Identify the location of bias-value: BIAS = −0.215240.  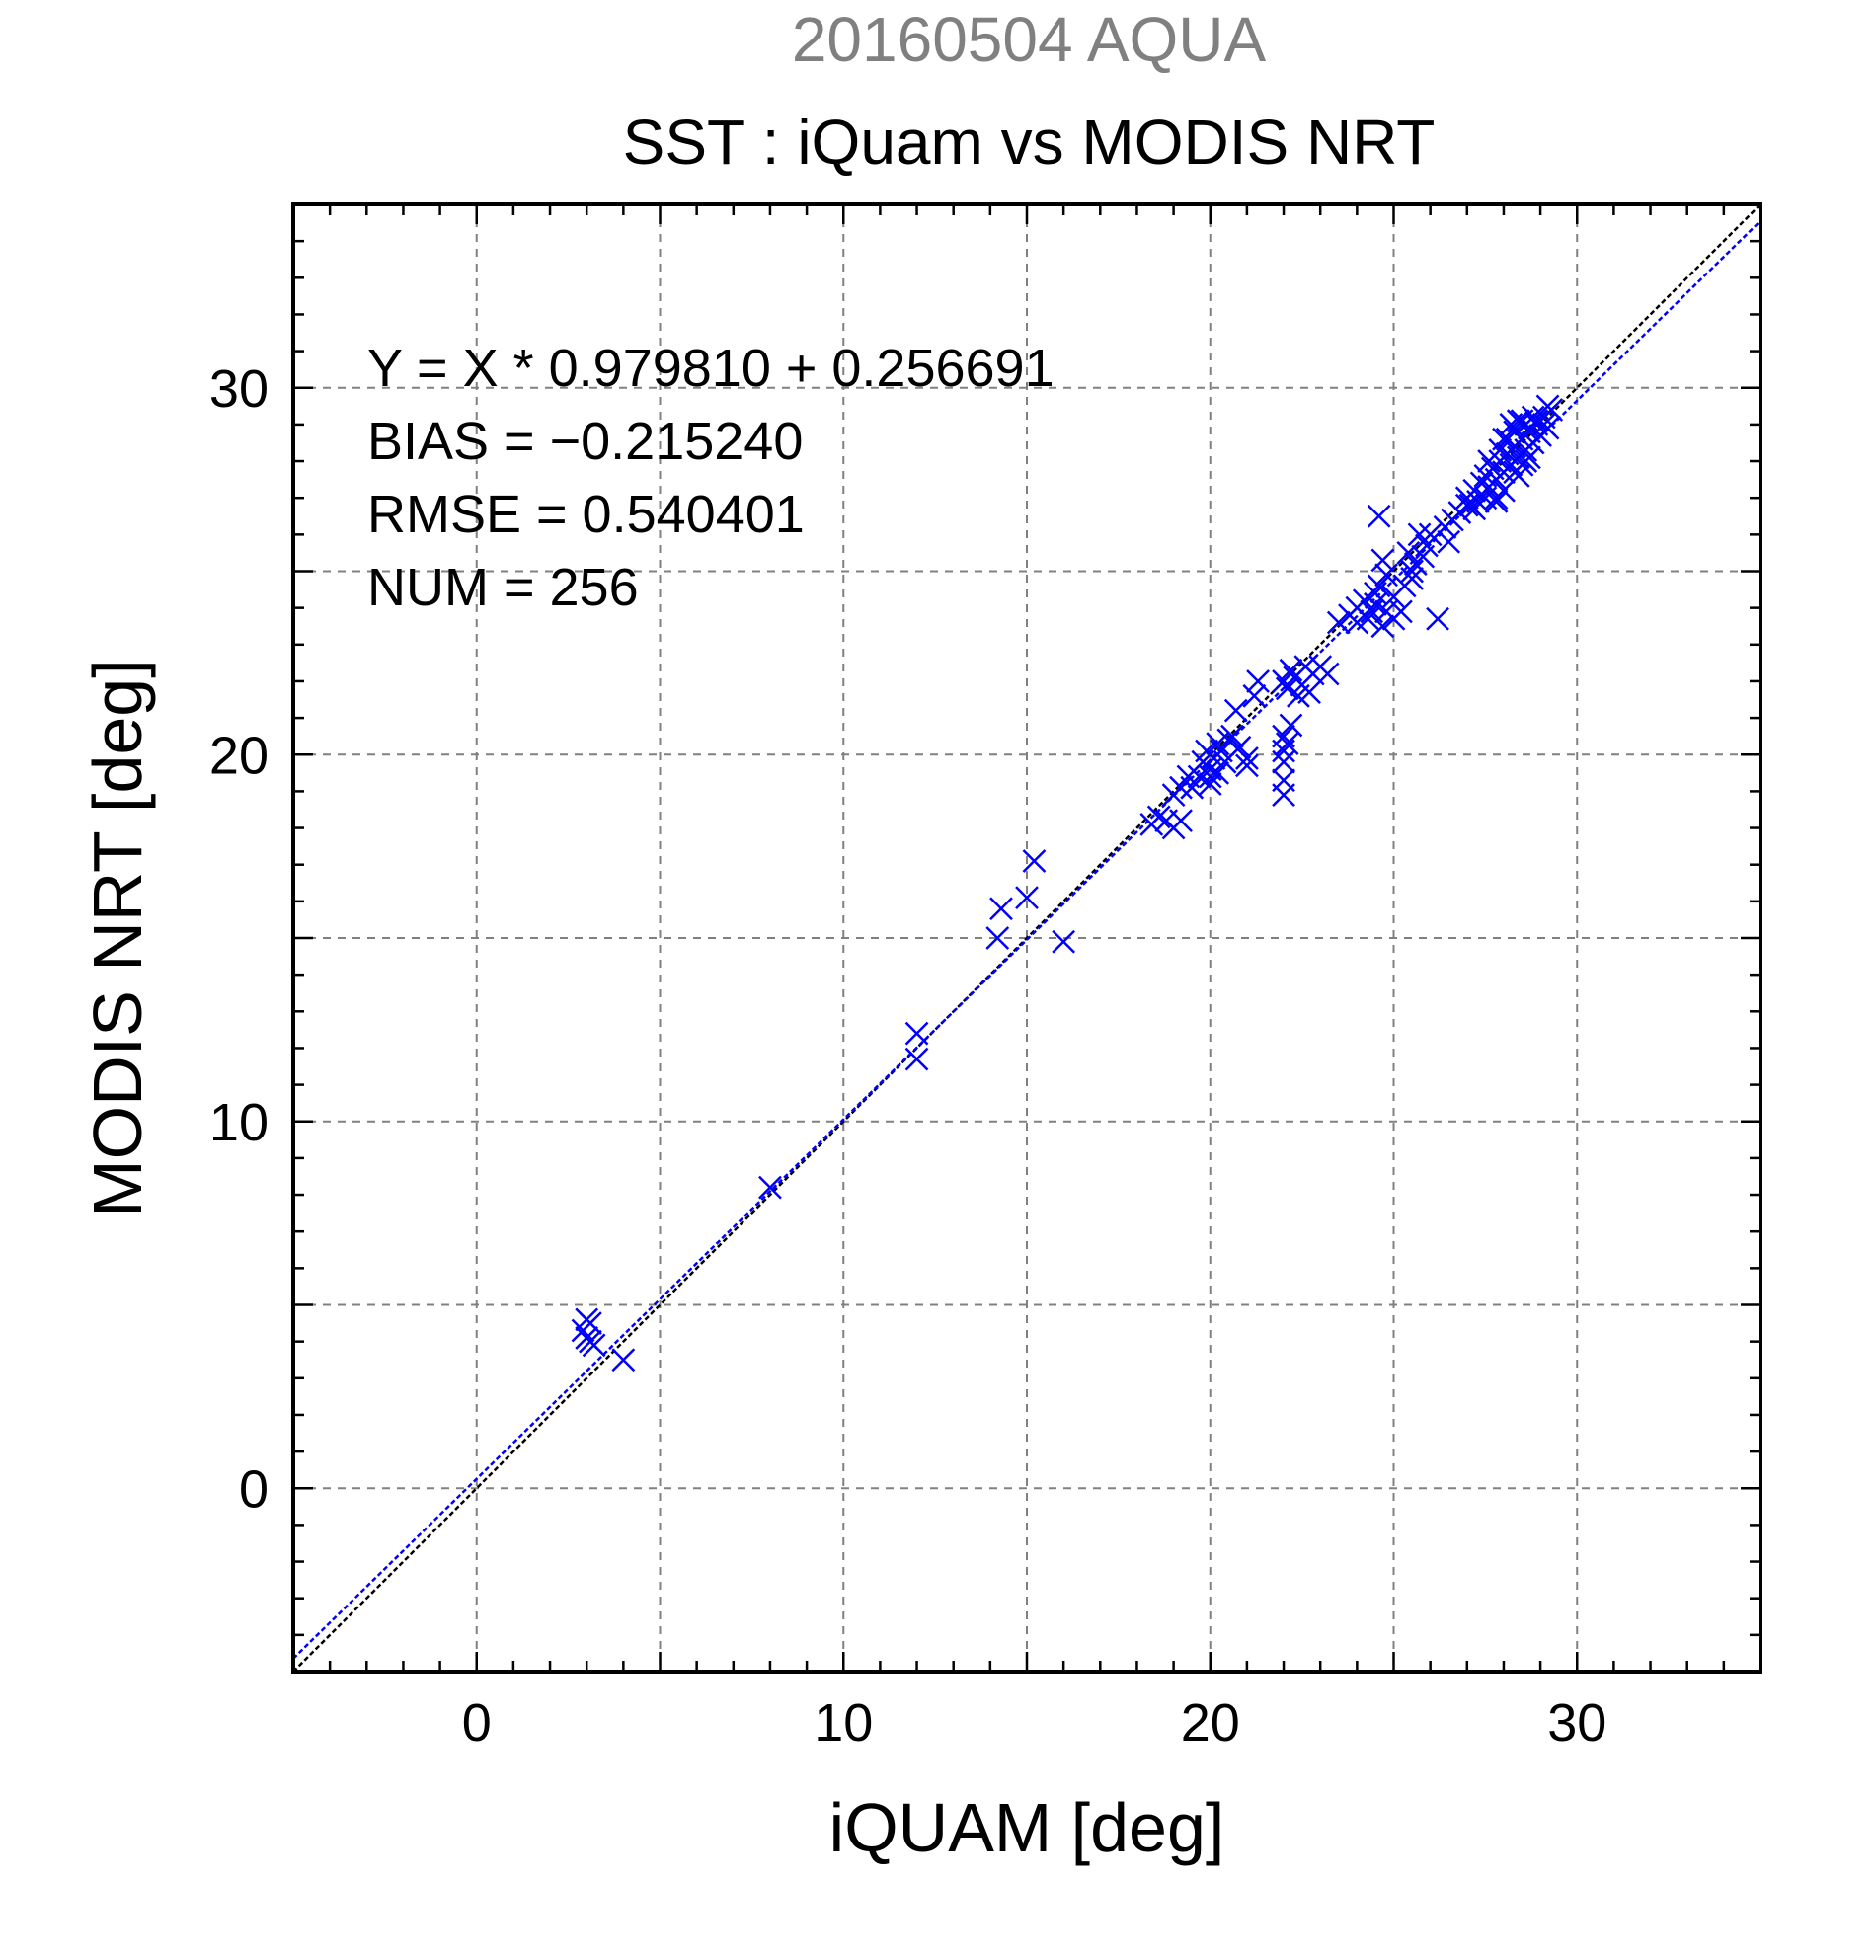
(585, 442).